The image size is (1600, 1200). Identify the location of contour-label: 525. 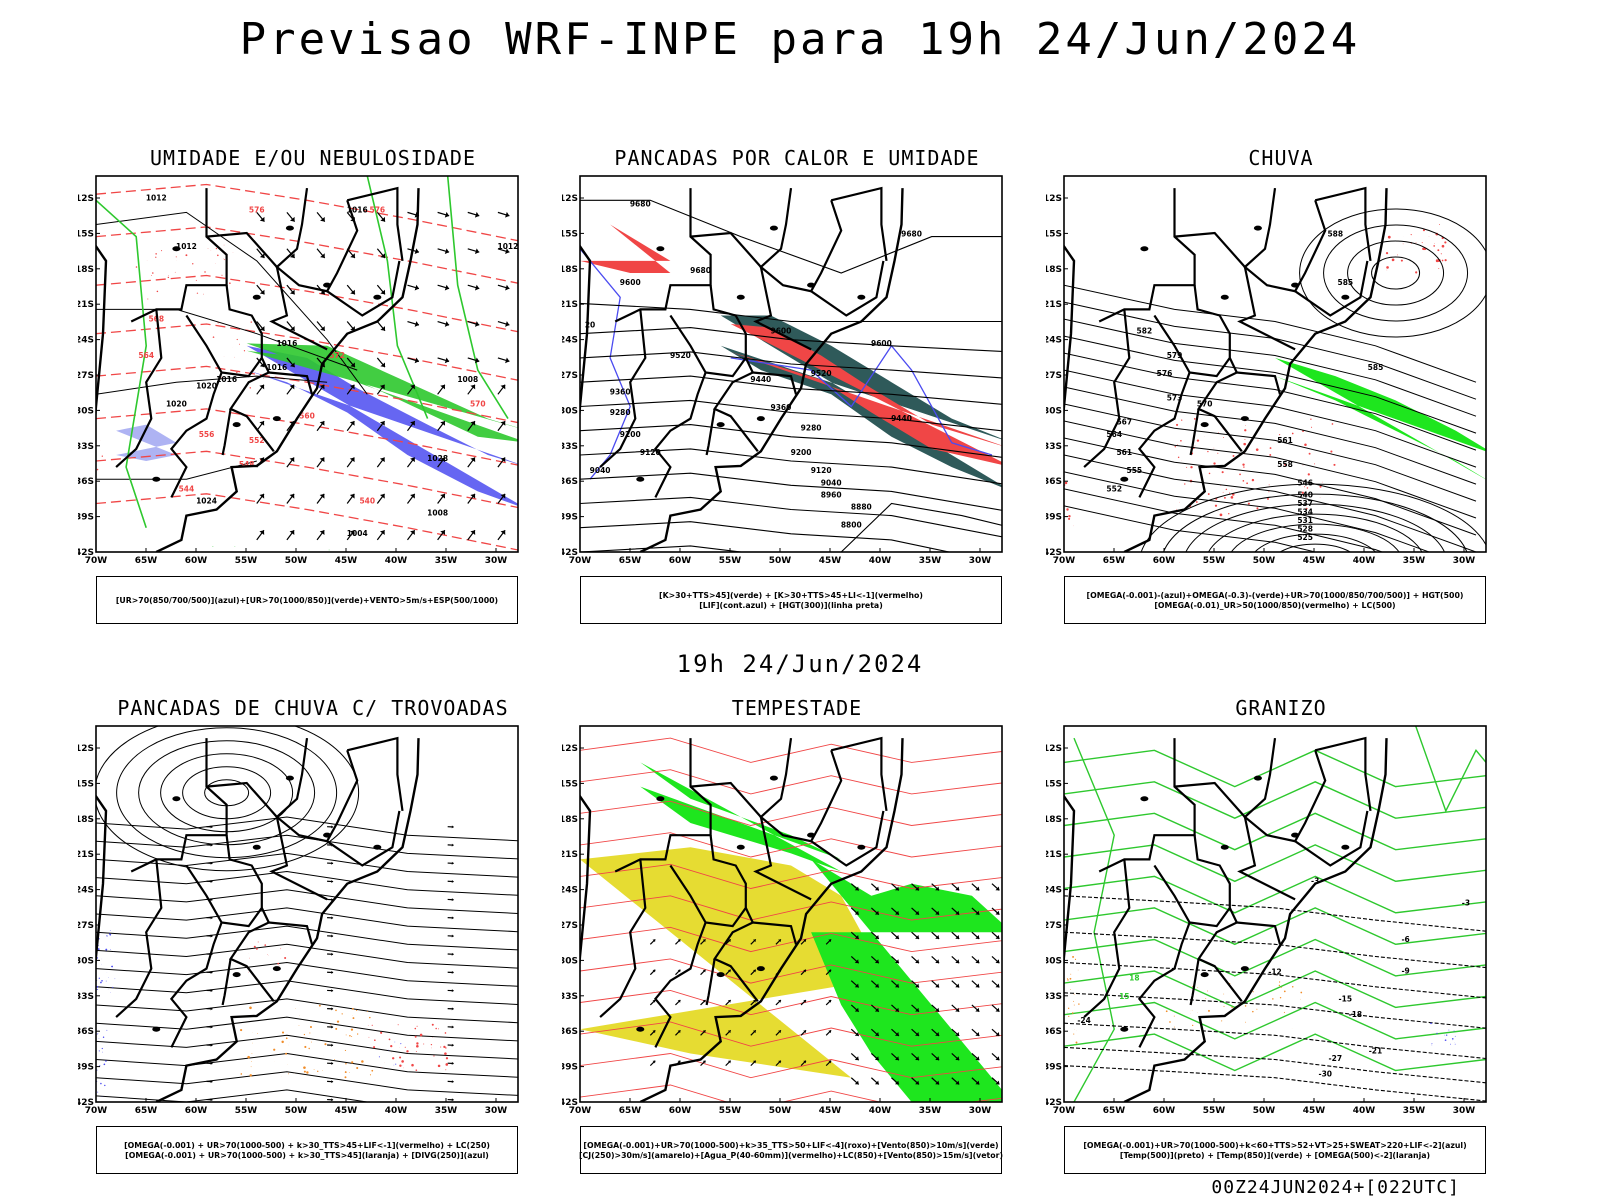
(1305, 537).